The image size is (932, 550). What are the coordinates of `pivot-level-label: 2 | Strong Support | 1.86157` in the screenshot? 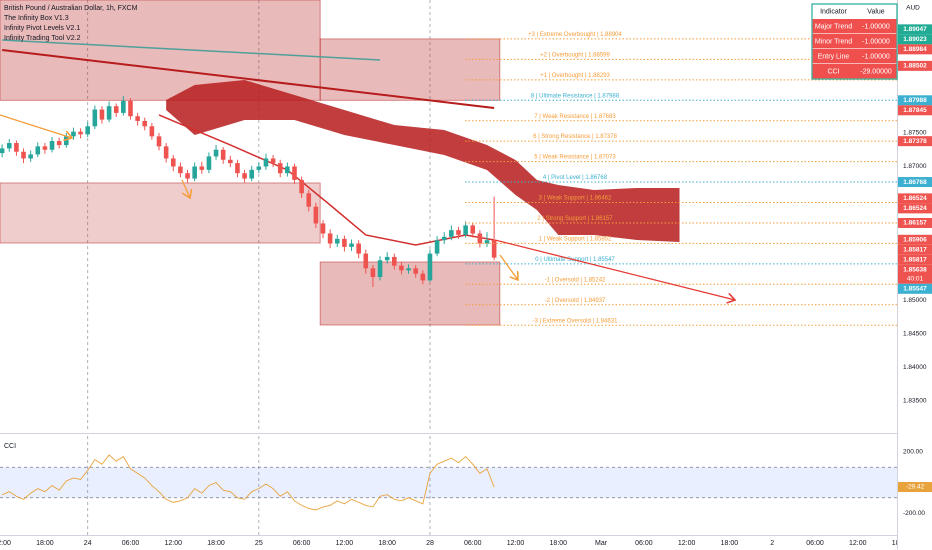 It's located at (575, 219).